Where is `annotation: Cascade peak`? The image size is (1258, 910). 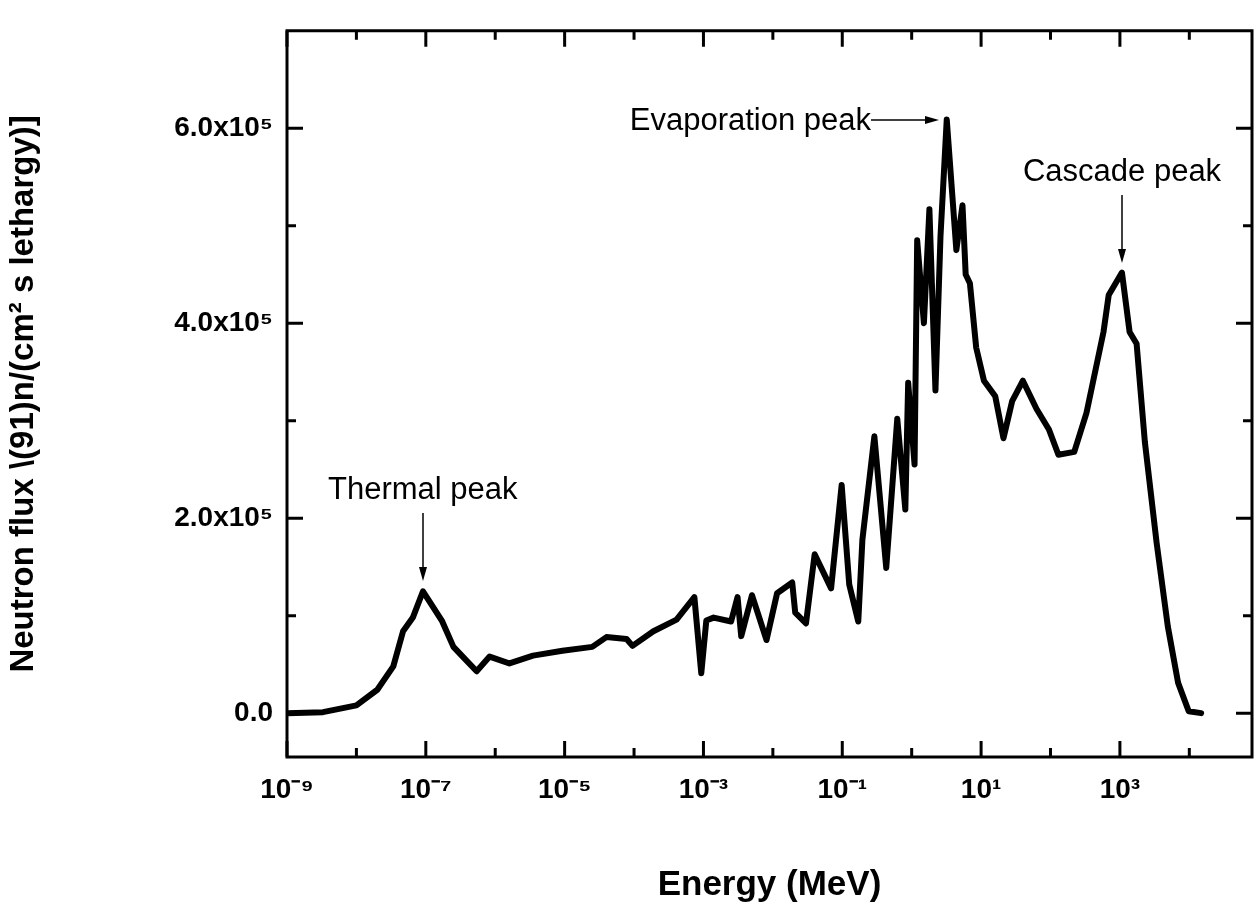 annotation: Cascade peak is located at coordinates (1122, 170).